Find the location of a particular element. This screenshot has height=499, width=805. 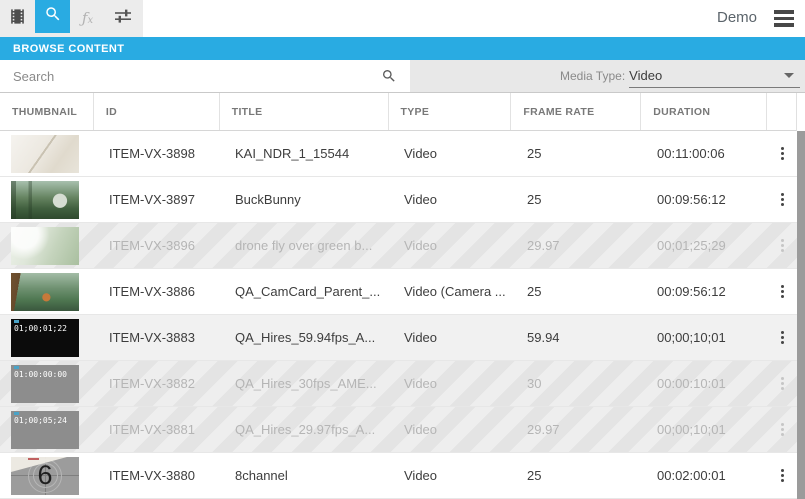

thumbnail-cell: 01:00:00:00 is located at coordinates (46, 383).